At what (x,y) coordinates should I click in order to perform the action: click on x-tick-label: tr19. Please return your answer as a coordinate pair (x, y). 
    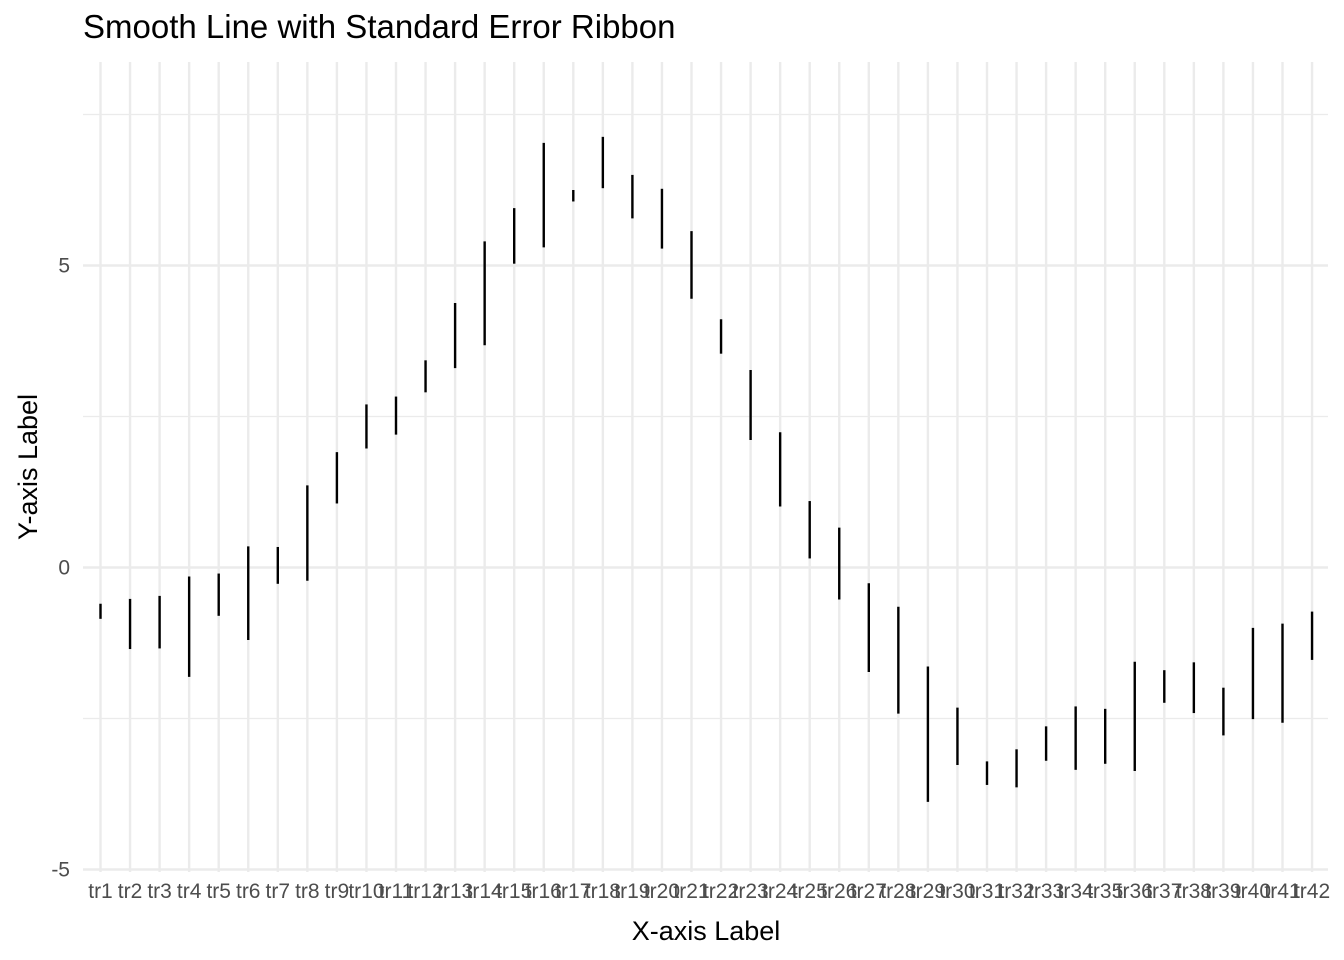
    Looking at the image, I should click on (632, 891).